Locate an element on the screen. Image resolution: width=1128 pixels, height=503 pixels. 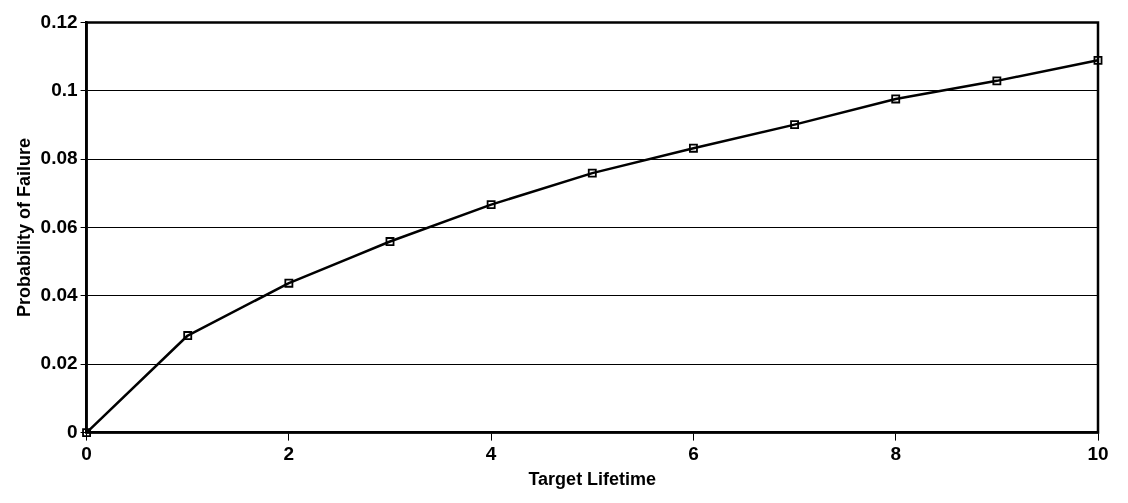
y-tick-label: 0.04 is located at coordinates (59, 295).